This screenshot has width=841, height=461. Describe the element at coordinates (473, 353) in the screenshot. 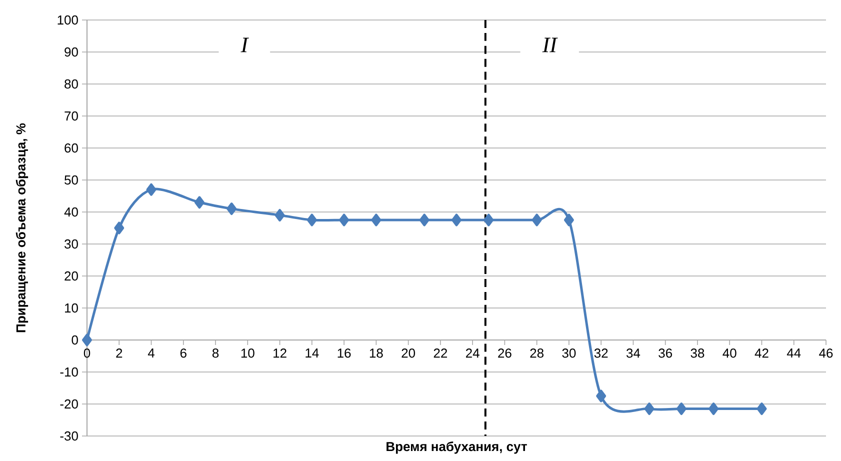

I see `x-tick-label: 24` at that location.